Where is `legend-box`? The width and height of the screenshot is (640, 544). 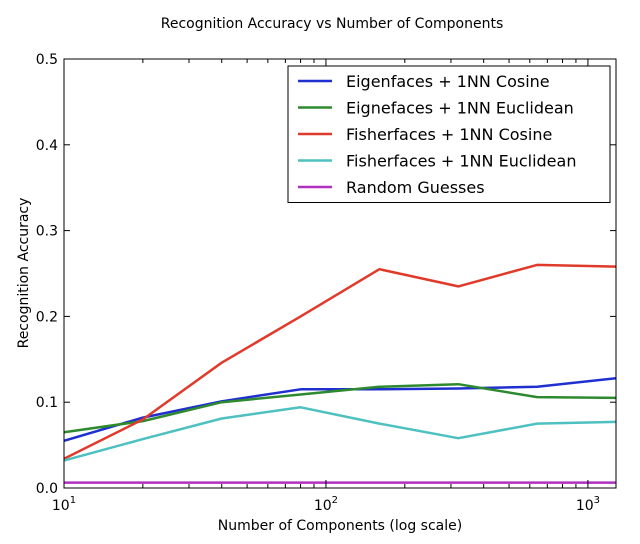
legend-box is located at coordinates (449, 134).